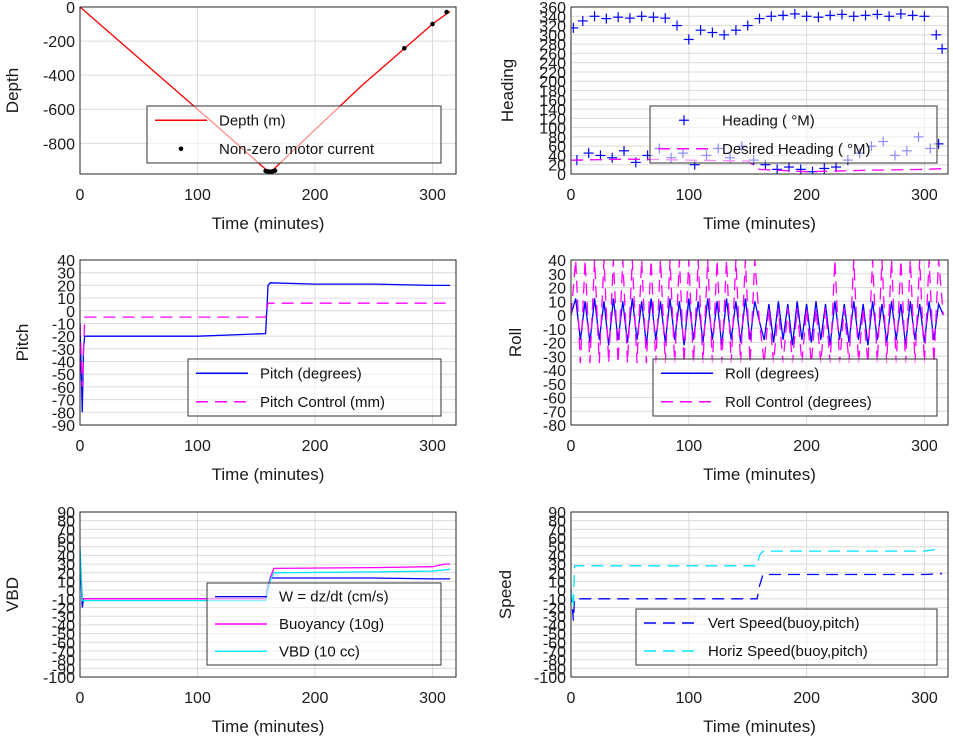 The height and width of the screenshot is (736, 953). What do you see at coordinates (268, 223) in the screenshot?
I see `depth-x-axis-label: Time (minutes)` at bounding box center [268, 223].